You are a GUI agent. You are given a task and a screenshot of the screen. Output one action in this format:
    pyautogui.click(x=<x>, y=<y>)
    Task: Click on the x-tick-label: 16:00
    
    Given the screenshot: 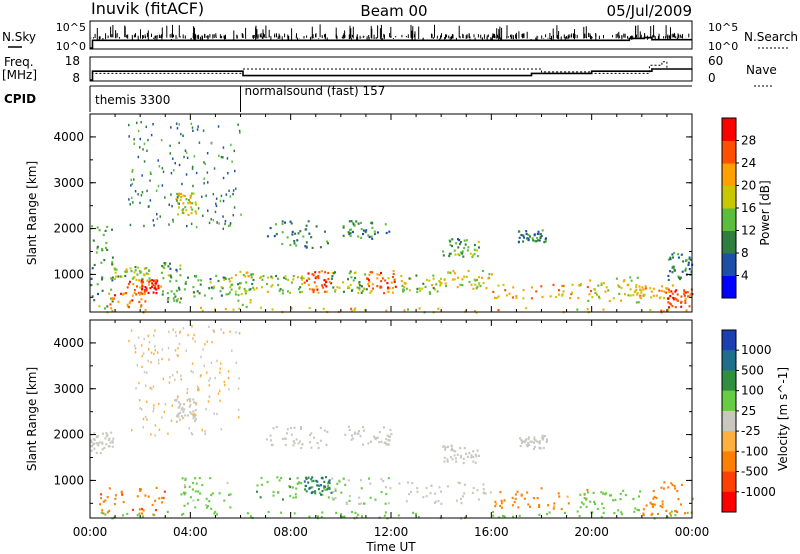 What is the action you would take?
    pyautogui.click(x=491, y=532)
    